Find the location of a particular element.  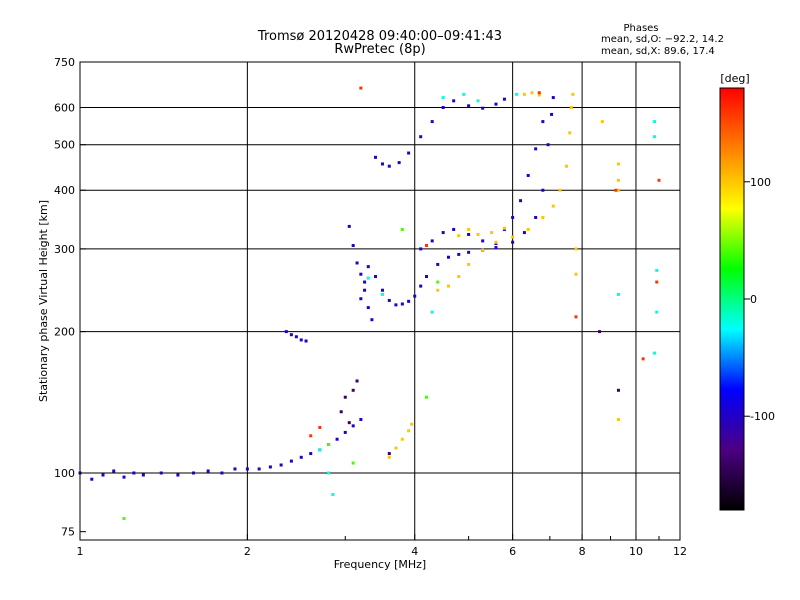

colorbar-tick-label: 0 is located at coordinates (753, 299).